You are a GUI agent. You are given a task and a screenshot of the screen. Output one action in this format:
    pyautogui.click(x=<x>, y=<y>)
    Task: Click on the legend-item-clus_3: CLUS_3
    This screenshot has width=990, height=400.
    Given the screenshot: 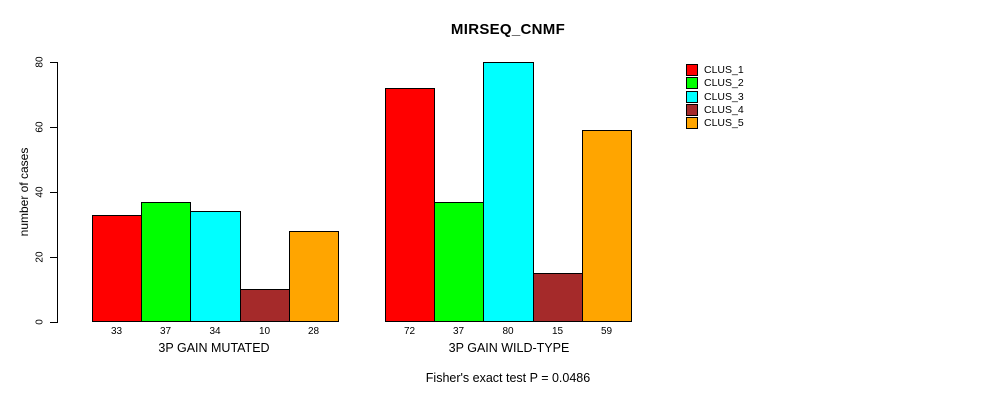 What is the action you would take?
    pyautogui.click(x=715, y=97)
    